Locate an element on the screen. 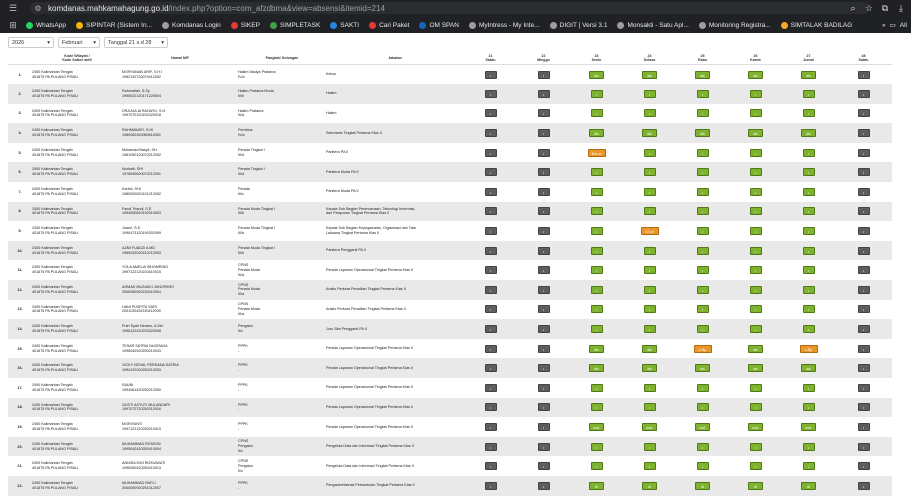 The height and width of the screenshot is (503, 911). extensions-icon: ⧉ is located at coordinates (885, 7).